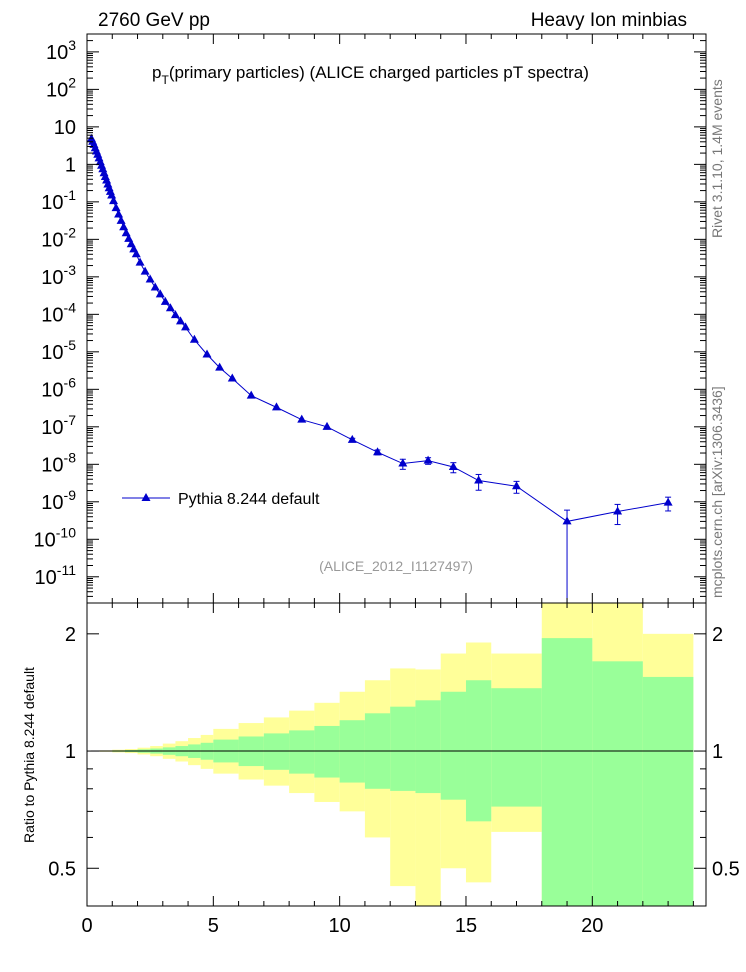 The width and height of the screenshot is (746, 972). What do you see at coordinates (61, 50) in the screenshot?
I see `y-tick-label: 10³` at bounding box center [61, 50].